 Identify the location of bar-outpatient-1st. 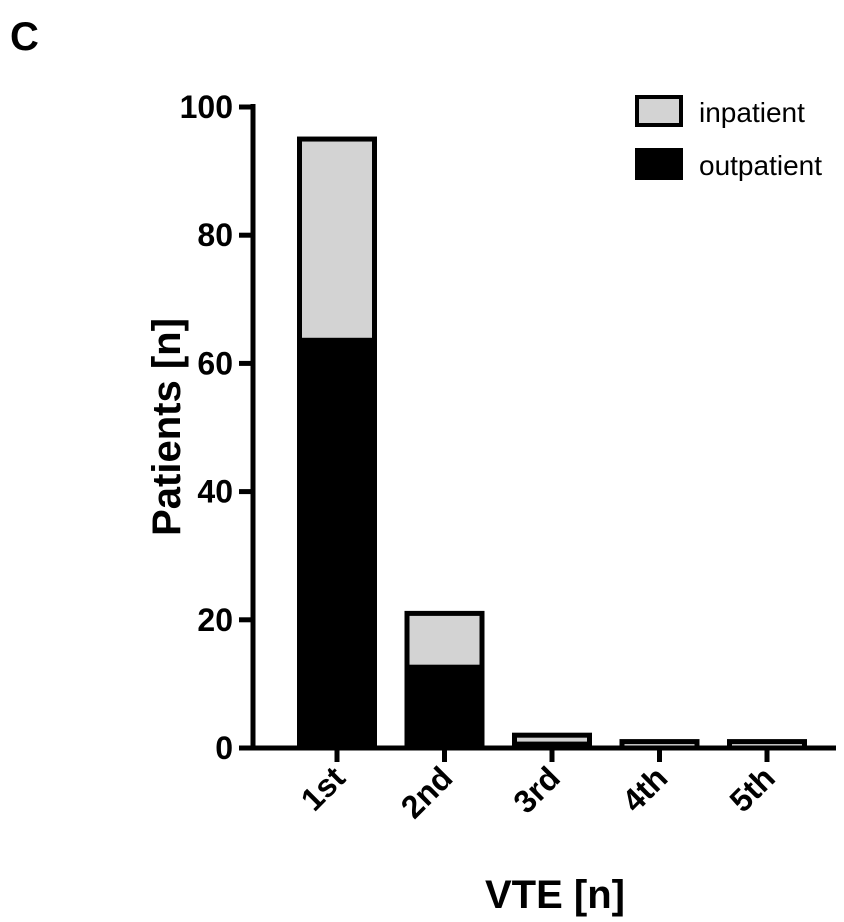
(337, 542).